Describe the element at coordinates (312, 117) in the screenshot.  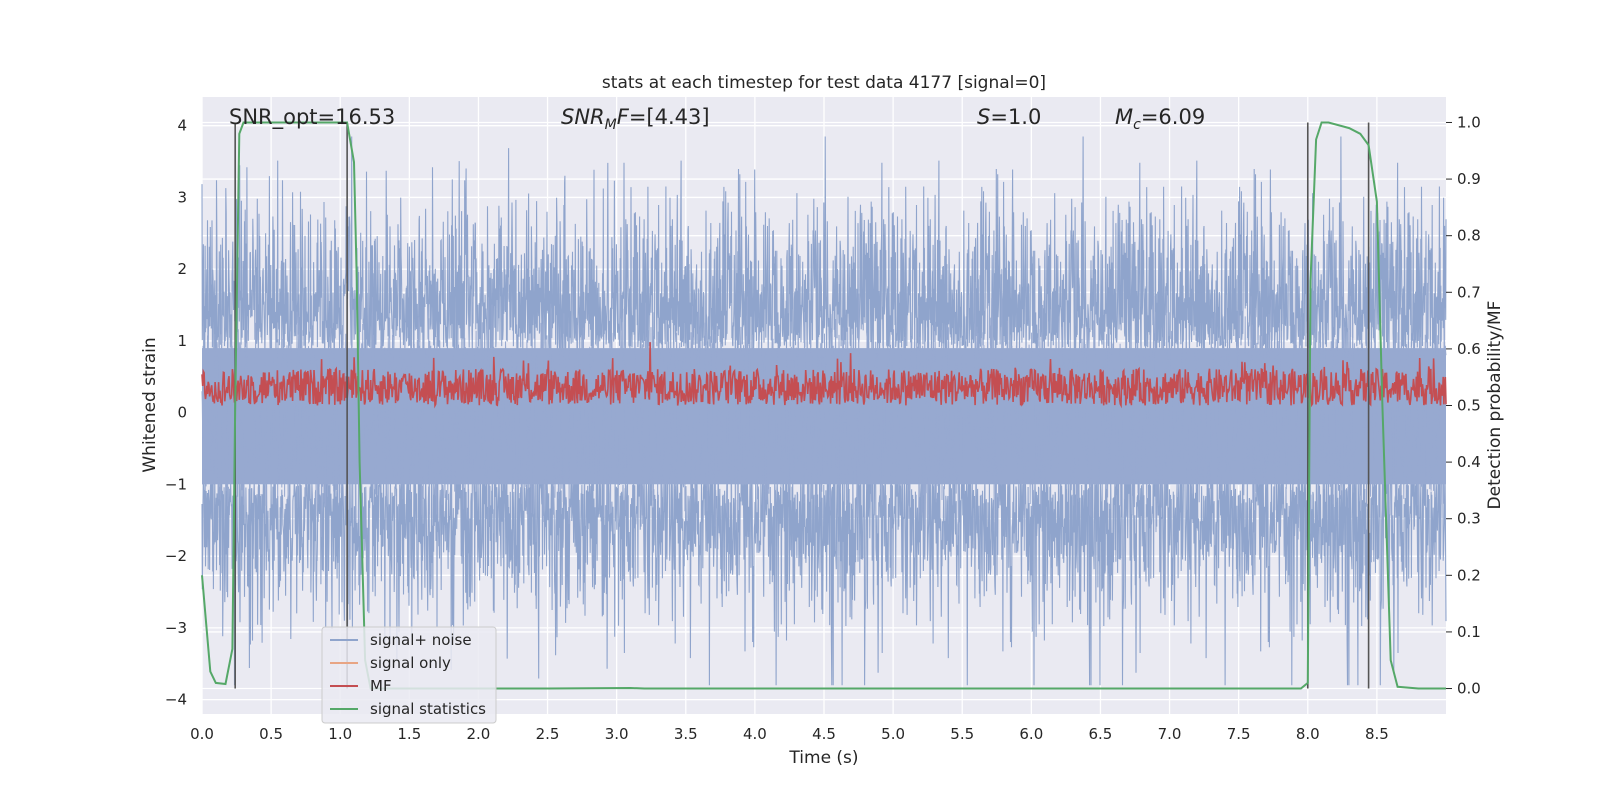
I see `snr-opt-annotation: SNR_opt=16.53` at that location.